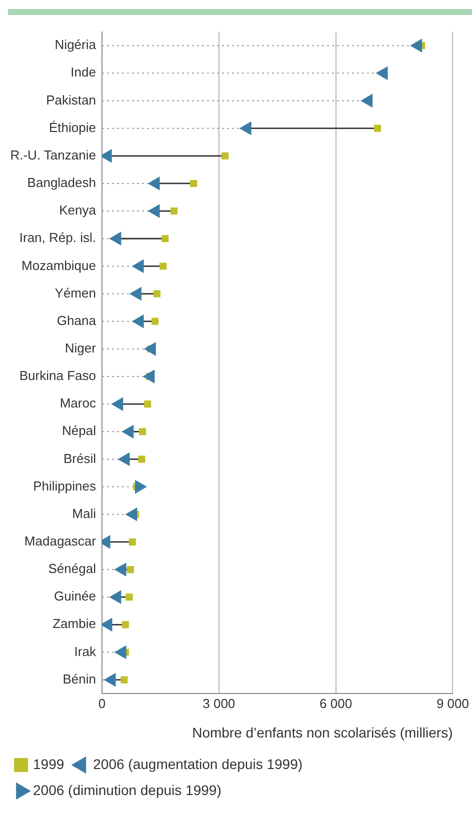 The width and height of the screenshot is (472, 814). What do you see at coordinates (60, 541) in the screenshot?
I see `y-tick-label: Madagascar` at bounding box center [60, 541].